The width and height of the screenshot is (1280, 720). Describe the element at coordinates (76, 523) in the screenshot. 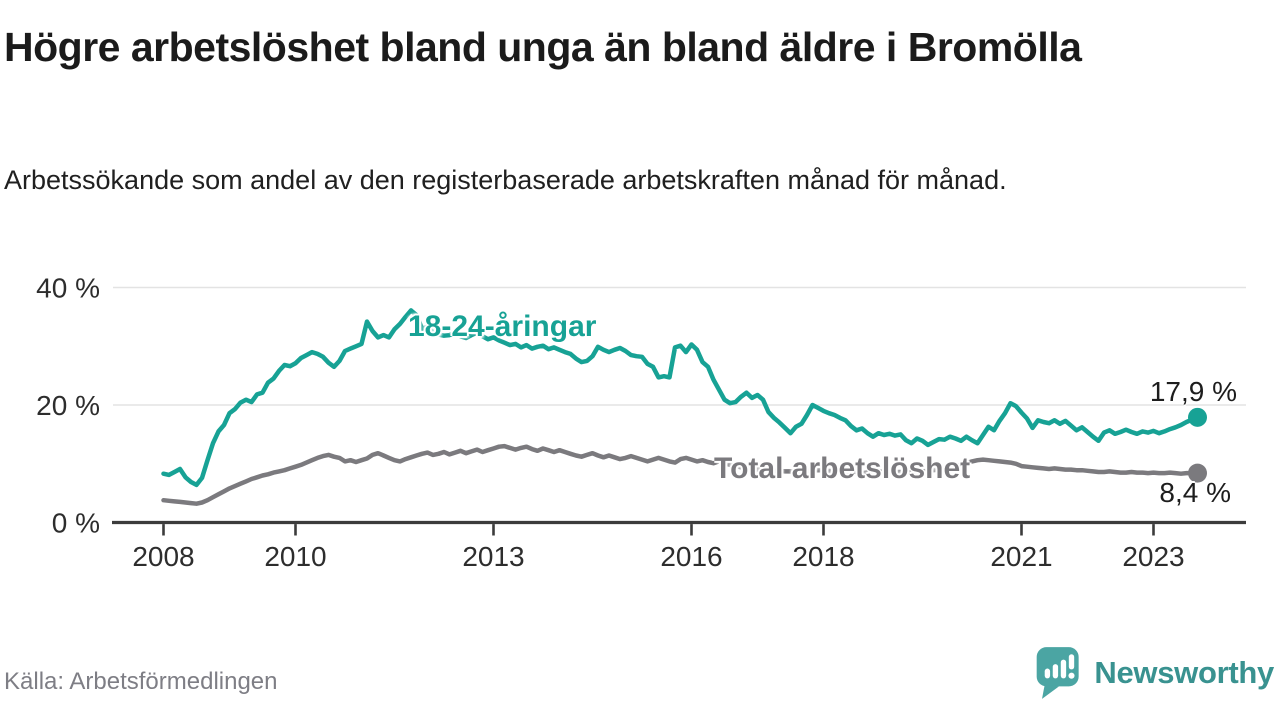

I see `y-tick-label: 0 %` at that location.